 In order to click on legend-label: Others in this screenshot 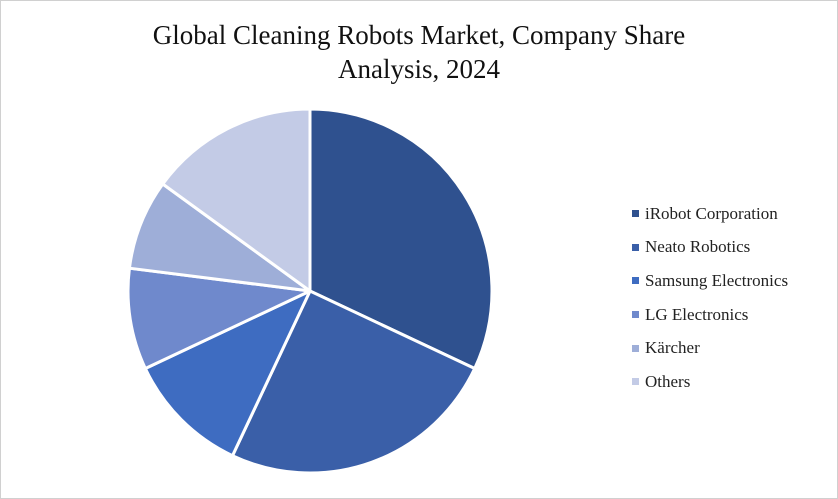, I will do `click(668, 381)`.